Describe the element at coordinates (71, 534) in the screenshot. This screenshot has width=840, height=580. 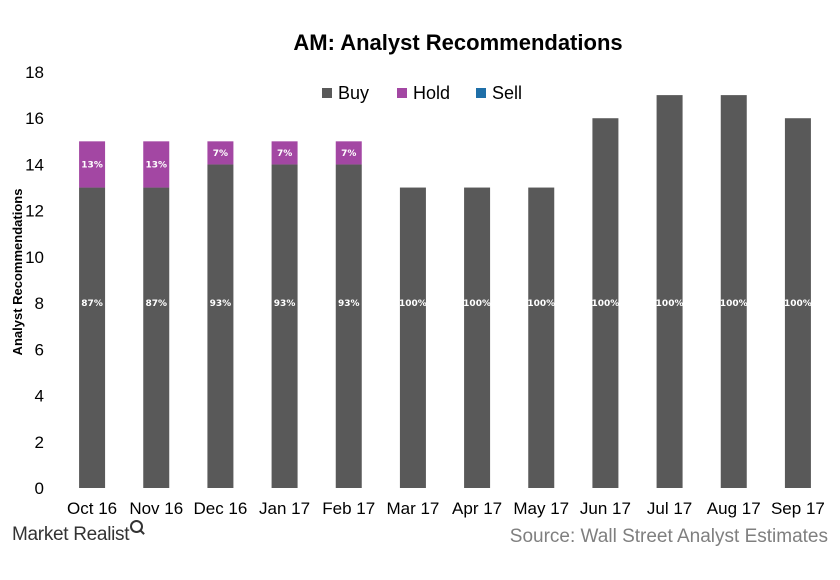
I see `logo-text: Market Realist` at that location.